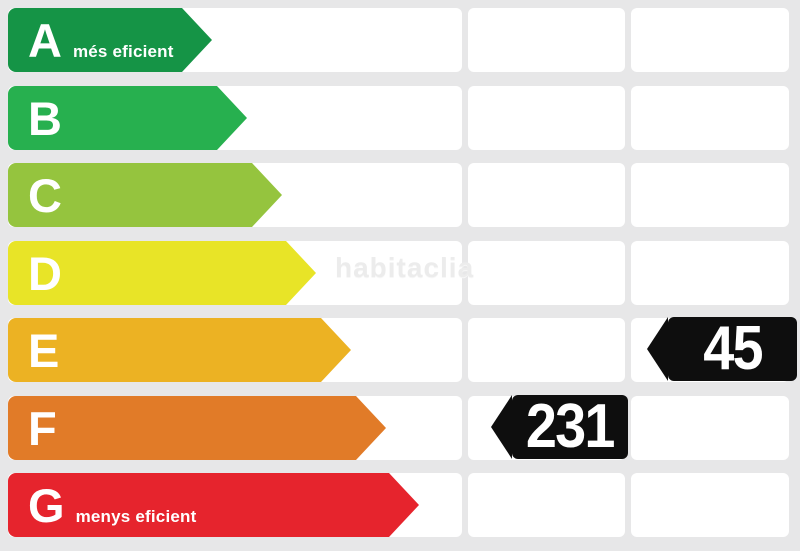  What do you see at coordinates (45, 118) in the screenshot?
I see `rating-letter: B` at bounding box center [45, 118].